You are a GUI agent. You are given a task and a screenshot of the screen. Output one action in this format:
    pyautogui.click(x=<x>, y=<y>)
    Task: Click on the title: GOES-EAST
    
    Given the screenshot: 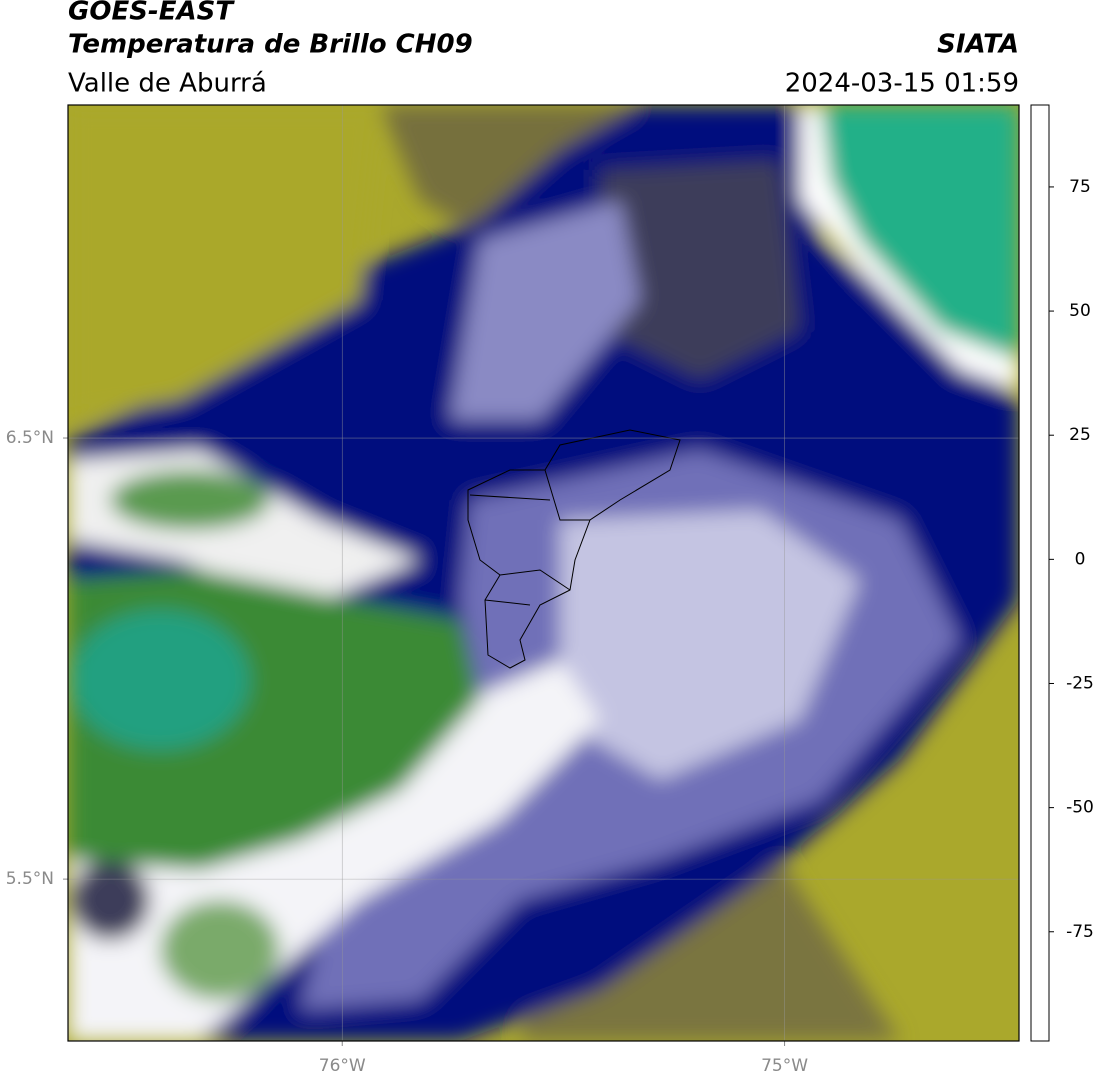 What is the action you would take?
    pyautogui.click(x=151, y=13)
    